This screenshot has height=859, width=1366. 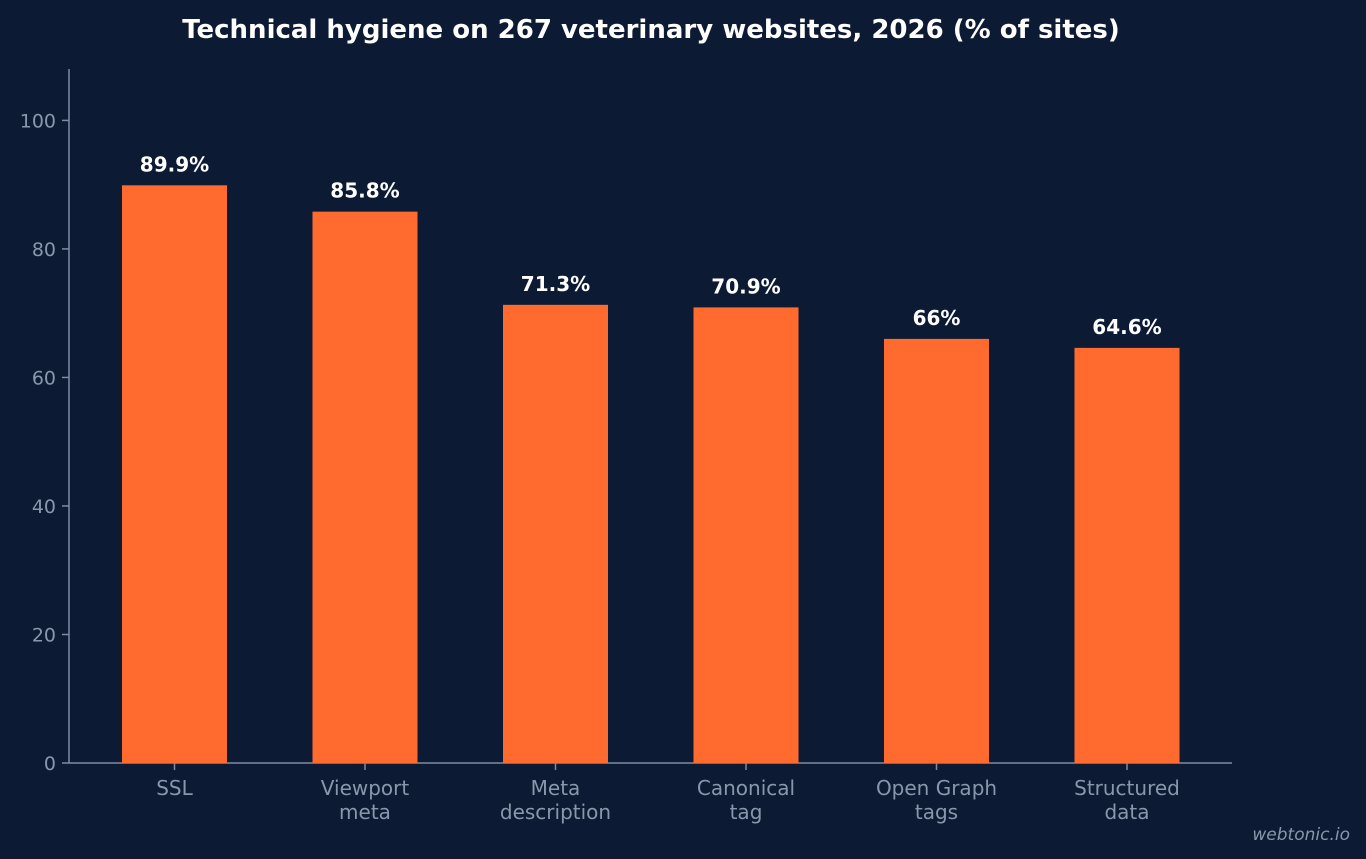 What do you see at coordinates (1301, 835) in the screenshot?
I see `watermark: webtonic.io` at bounding box center [1301, 835].